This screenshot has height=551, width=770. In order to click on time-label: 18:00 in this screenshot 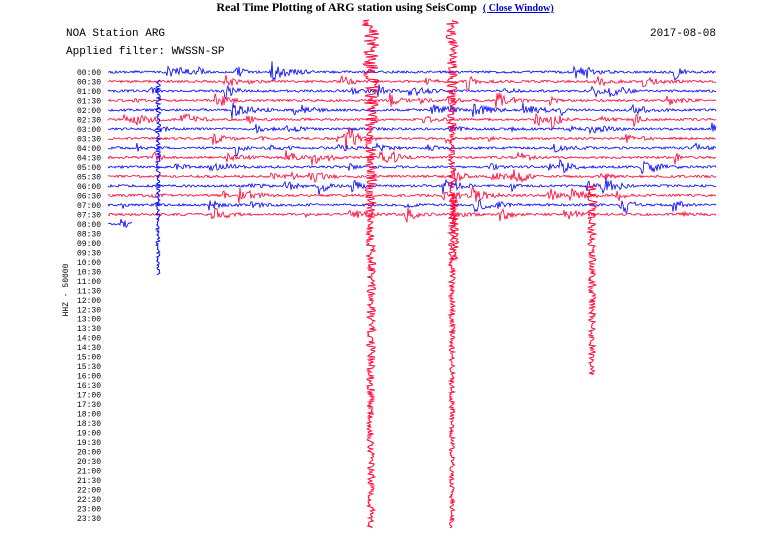, I will do `click(89, 415)`.